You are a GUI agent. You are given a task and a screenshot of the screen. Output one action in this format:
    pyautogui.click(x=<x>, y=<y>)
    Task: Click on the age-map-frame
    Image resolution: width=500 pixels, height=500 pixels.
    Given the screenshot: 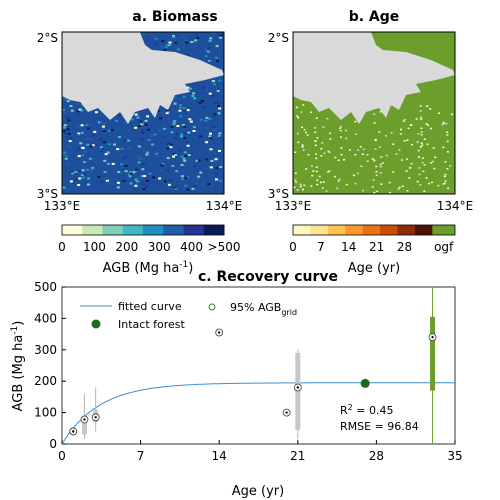 What is the action you would take?
    pyautogui.click(x=374, y=113)
    